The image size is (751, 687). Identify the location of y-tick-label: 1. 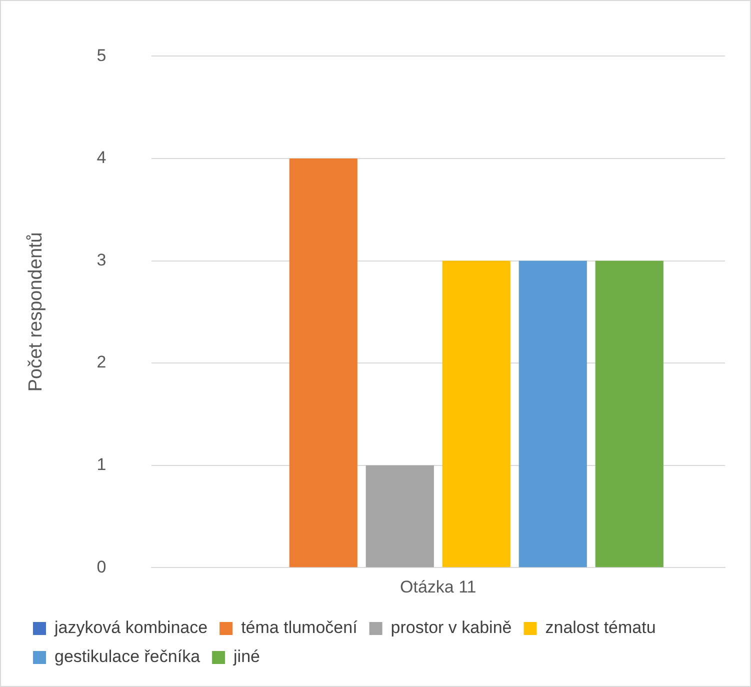
(101, 464).